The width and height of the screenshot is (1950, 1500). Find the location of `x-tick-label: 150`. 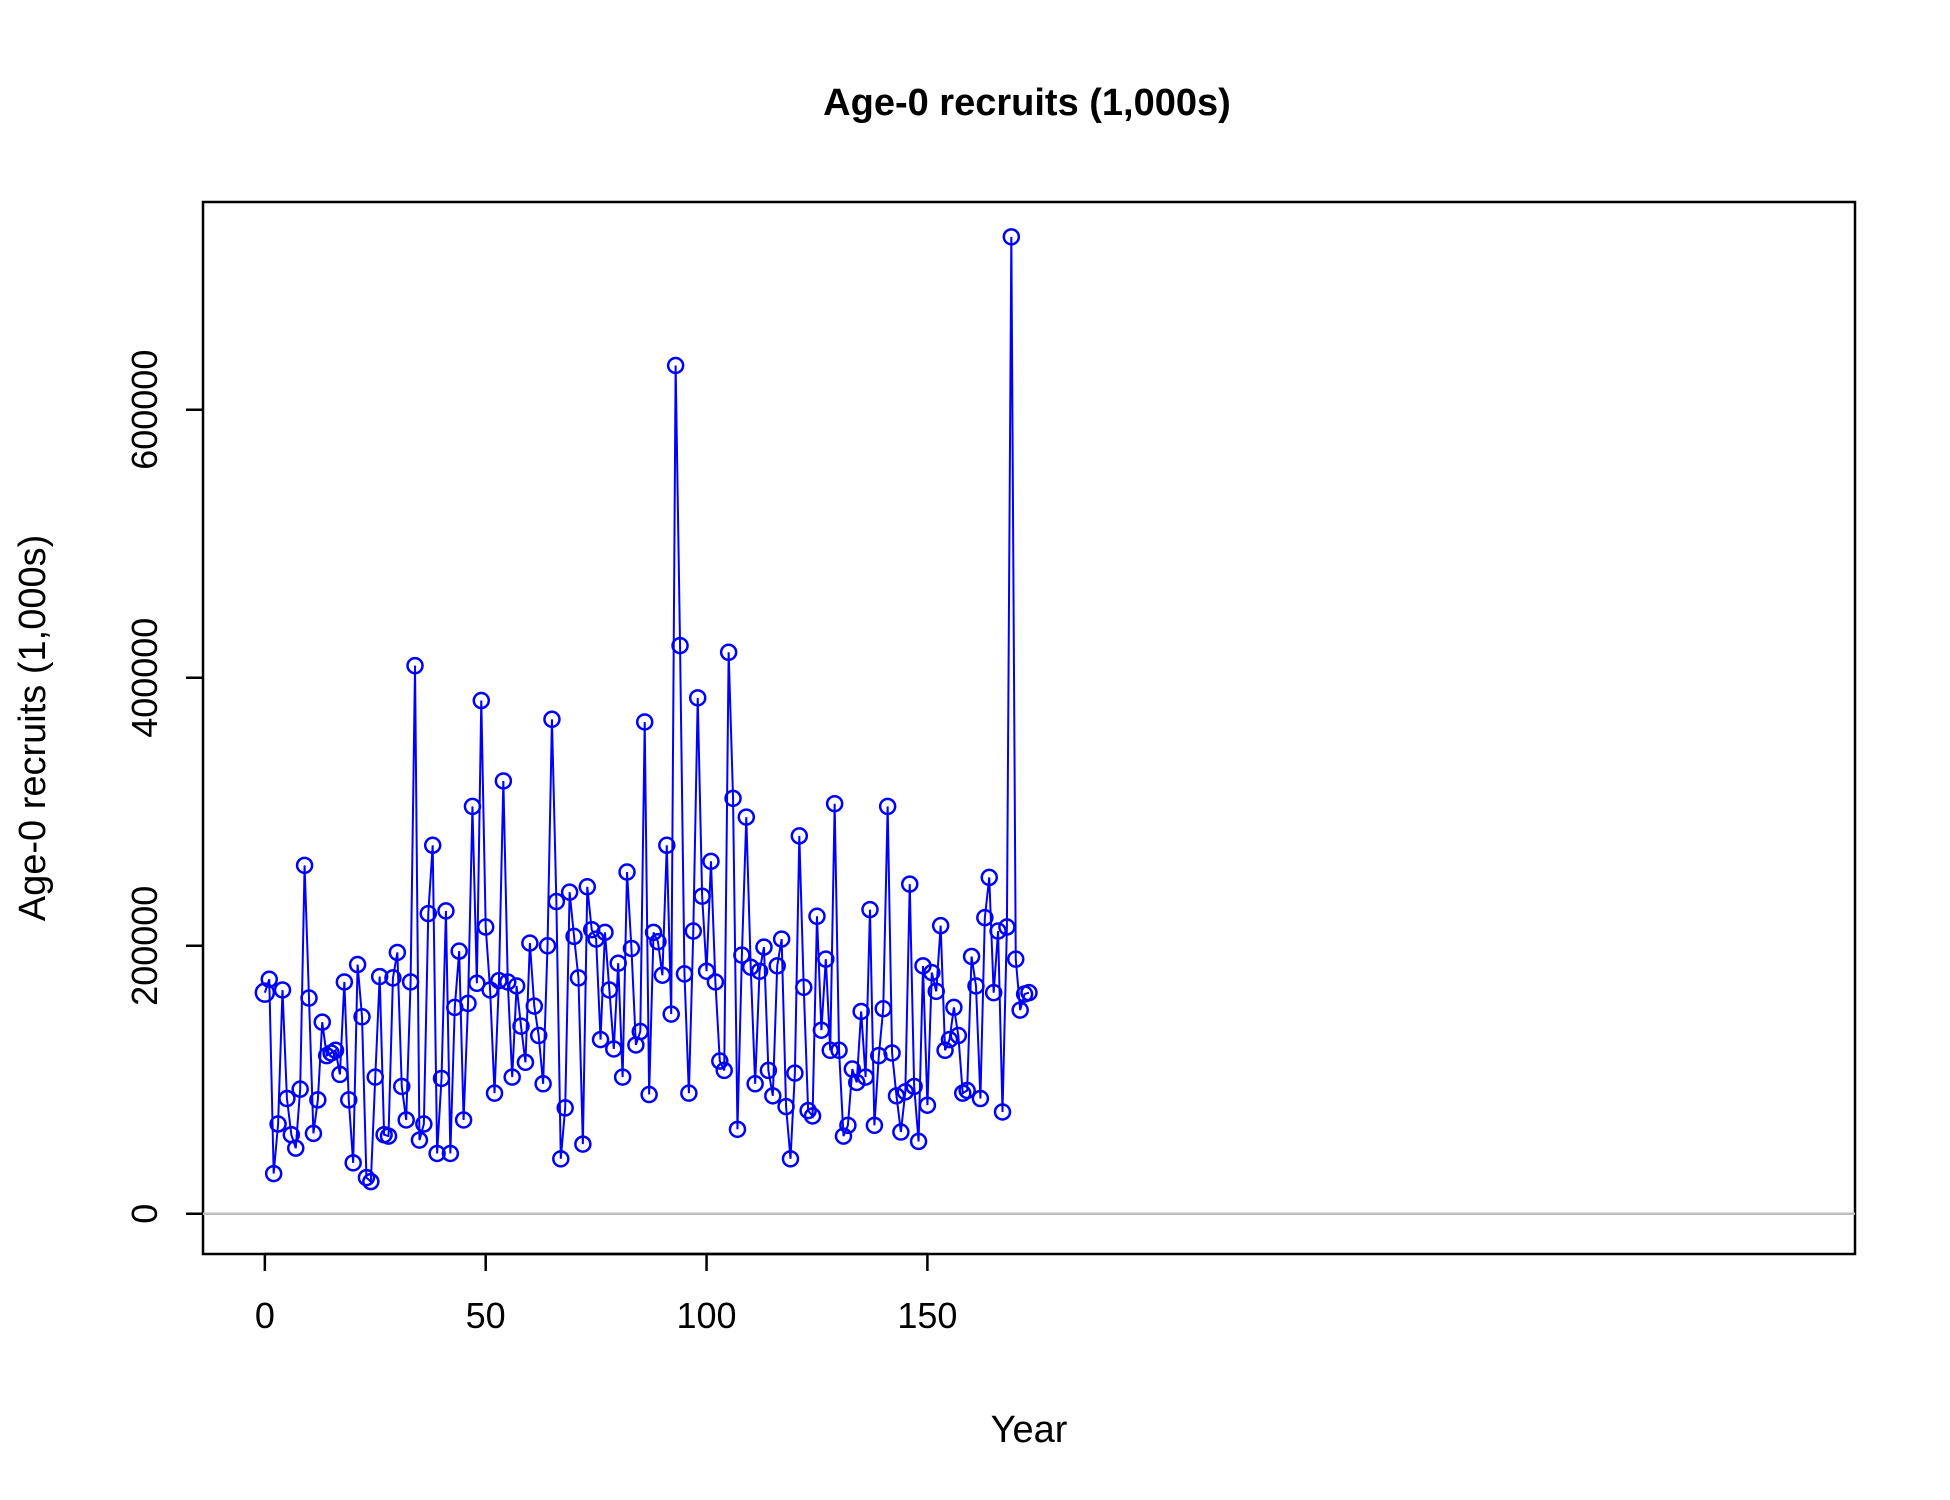

x-tick-label: 150 is located at coordinates (927, 1315).